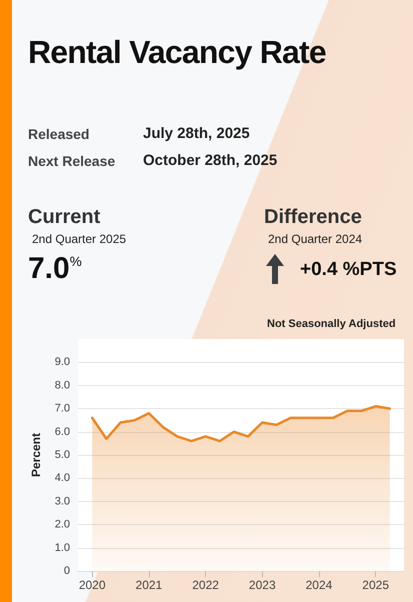  Describe the element at coordinates (331, 324) in the screenshot. I see `chart-subtitle: Not Seasonally Adjusted` at that location.